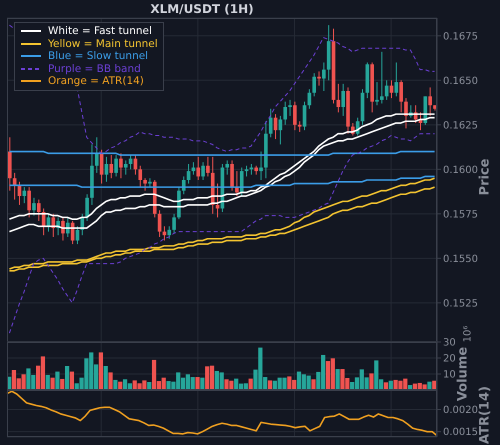 The height and width of the screenshot is (445, 500). What do you see at coordinates (449, 359) in the screenshot?
I see `y-tick-label: 20` at bounding box center [449, 359].